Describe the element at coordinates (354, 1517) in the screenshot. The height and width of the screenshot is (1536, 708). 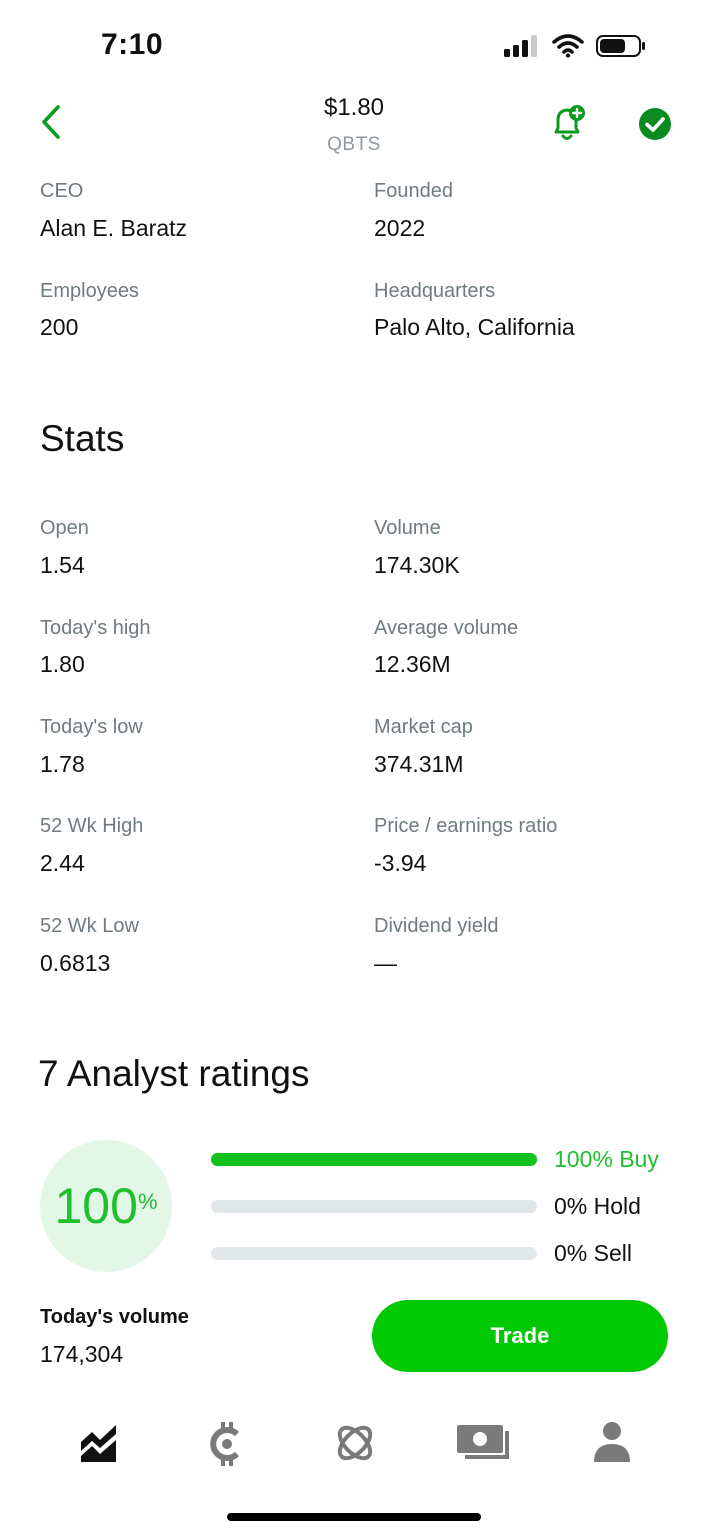
I see `home-indicator` at that location.